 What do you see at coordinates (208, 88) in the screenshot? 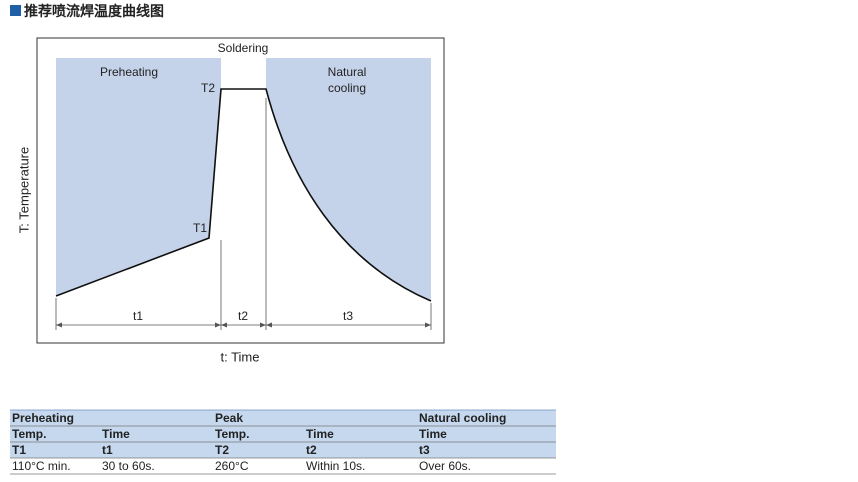
I see `point-label: T2` at bounding box center [208, 88].